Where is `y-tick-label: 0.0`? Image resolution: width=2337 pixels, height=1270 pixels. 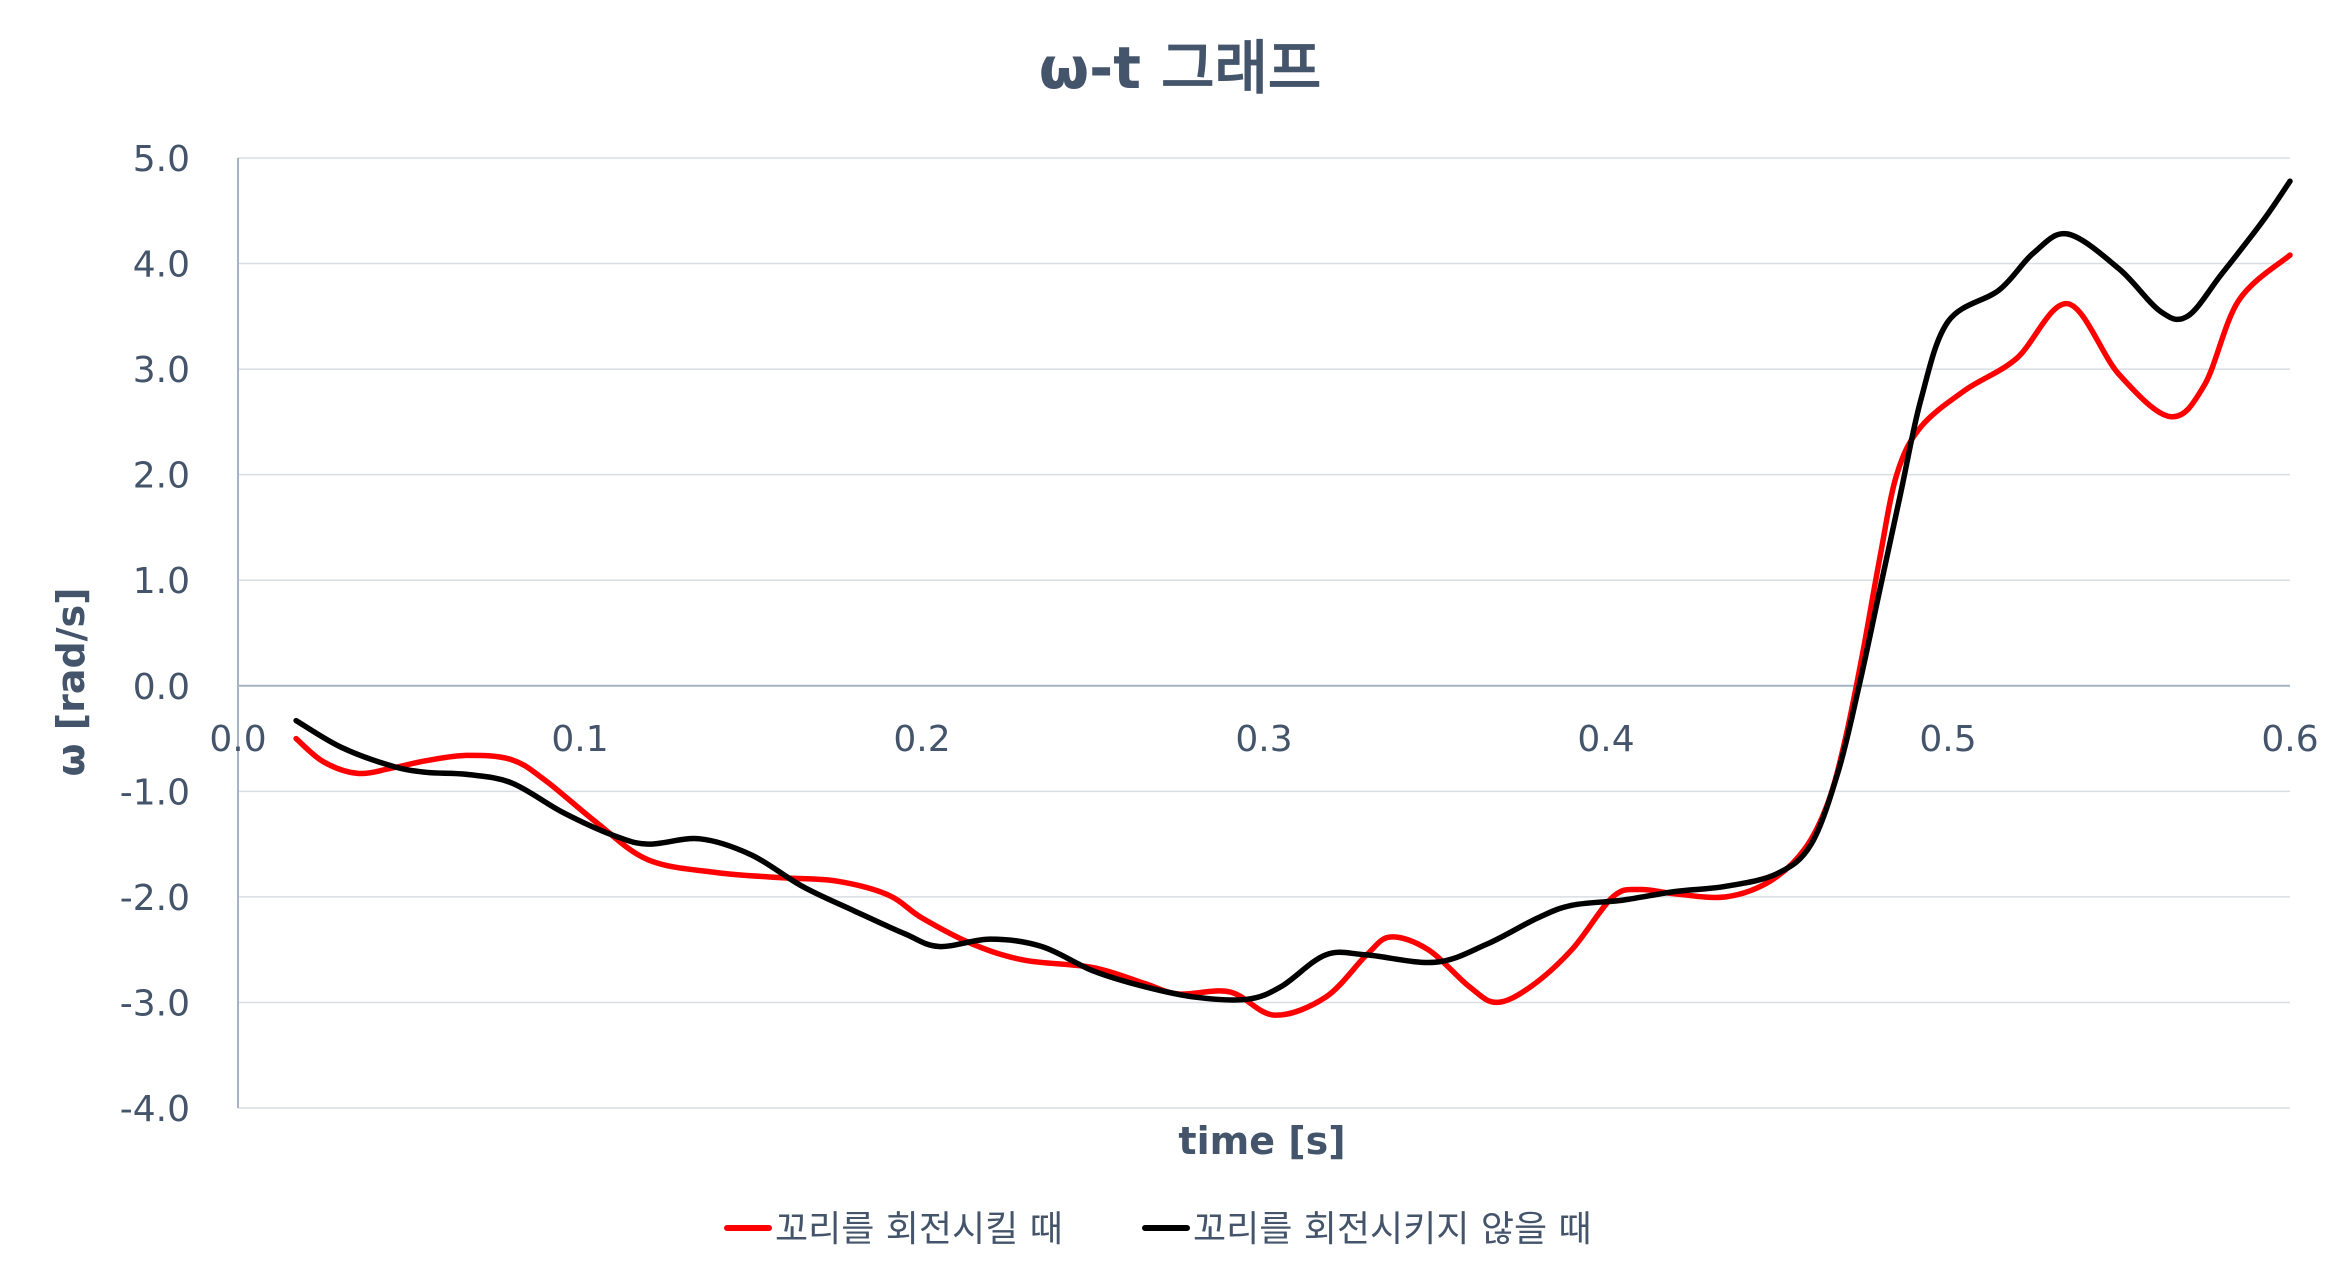 y-tick-label: 0.0 is located at coordinates (161, 687).